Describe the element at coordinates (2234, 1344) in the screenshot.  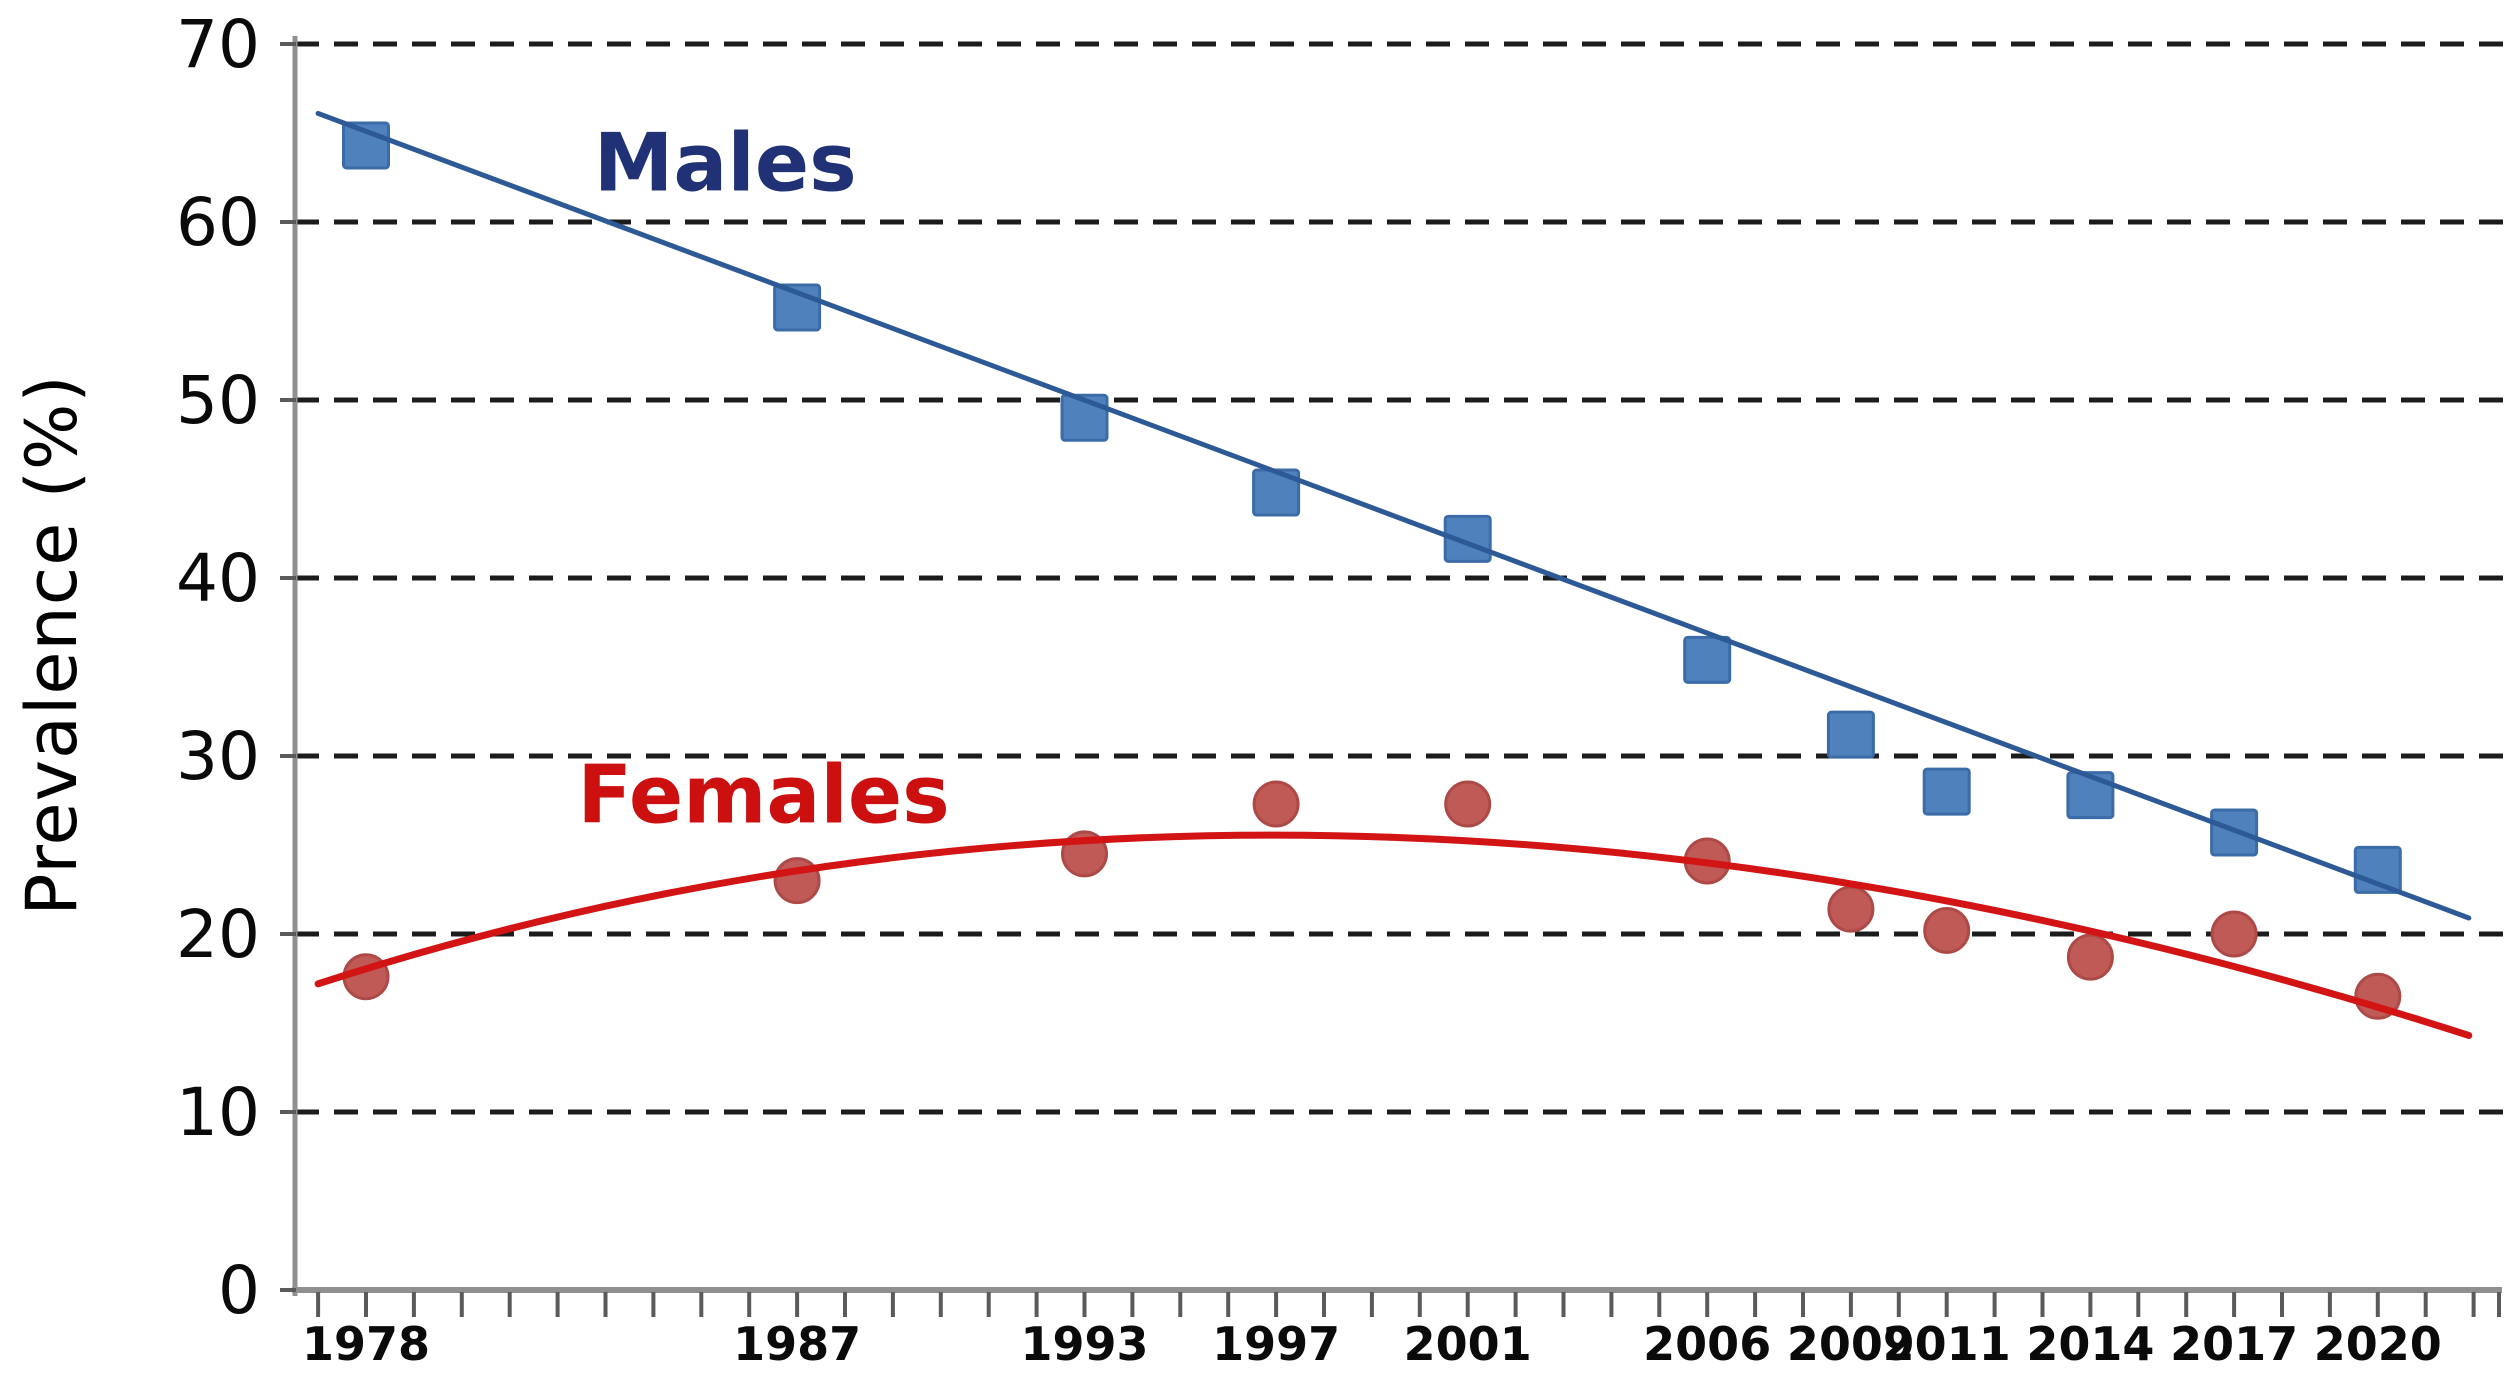
I see `x-tick-label-2017: 2017` at that location.